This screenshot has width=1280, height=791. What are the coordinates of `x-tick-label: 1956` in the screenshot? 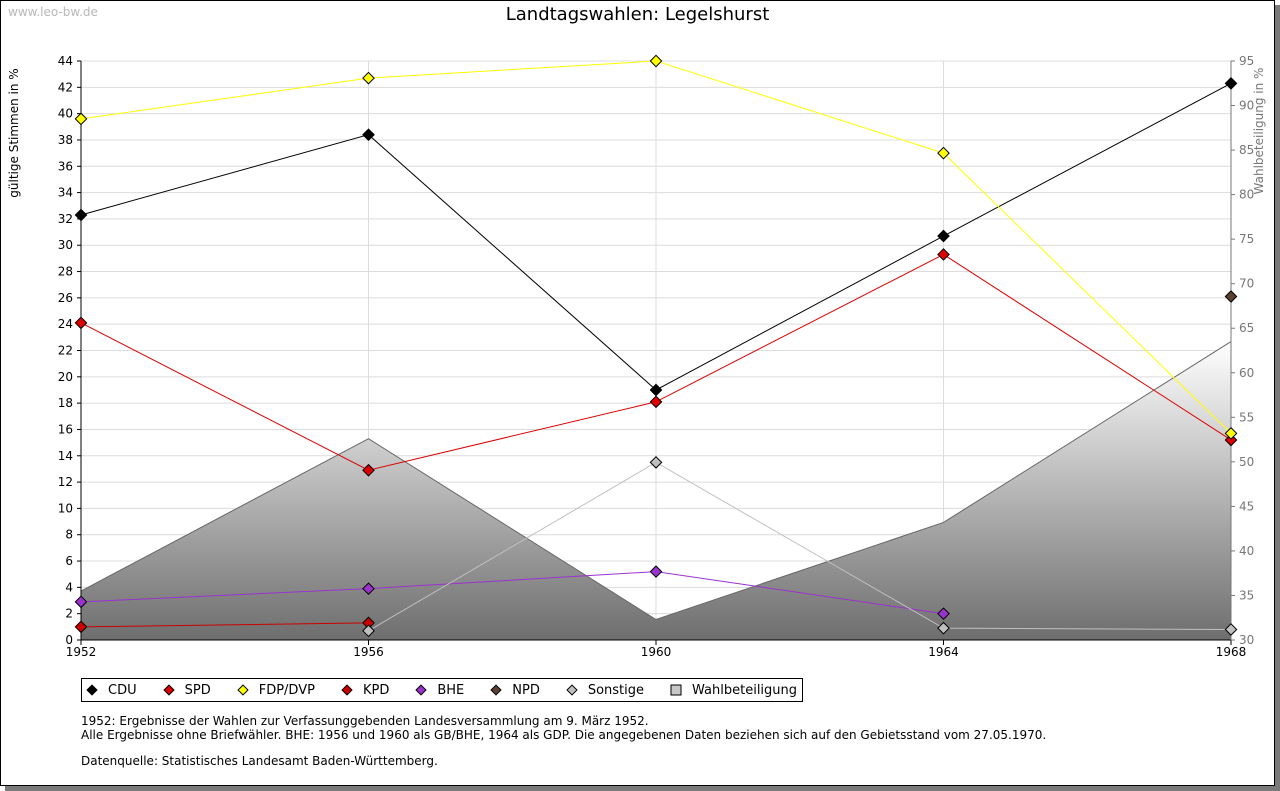 It's located at (368, 652).